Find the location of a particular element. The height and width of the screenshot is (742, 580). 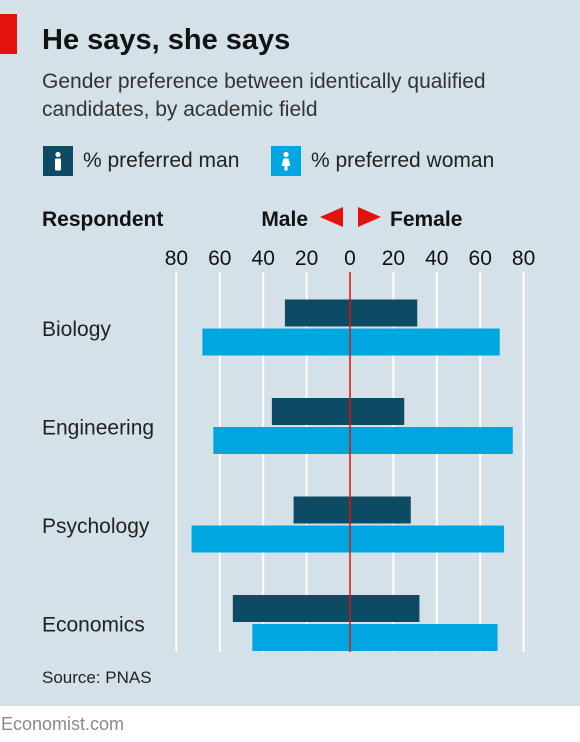

legend-label-woman: % preferred woman is located at coordinates (403, 160).